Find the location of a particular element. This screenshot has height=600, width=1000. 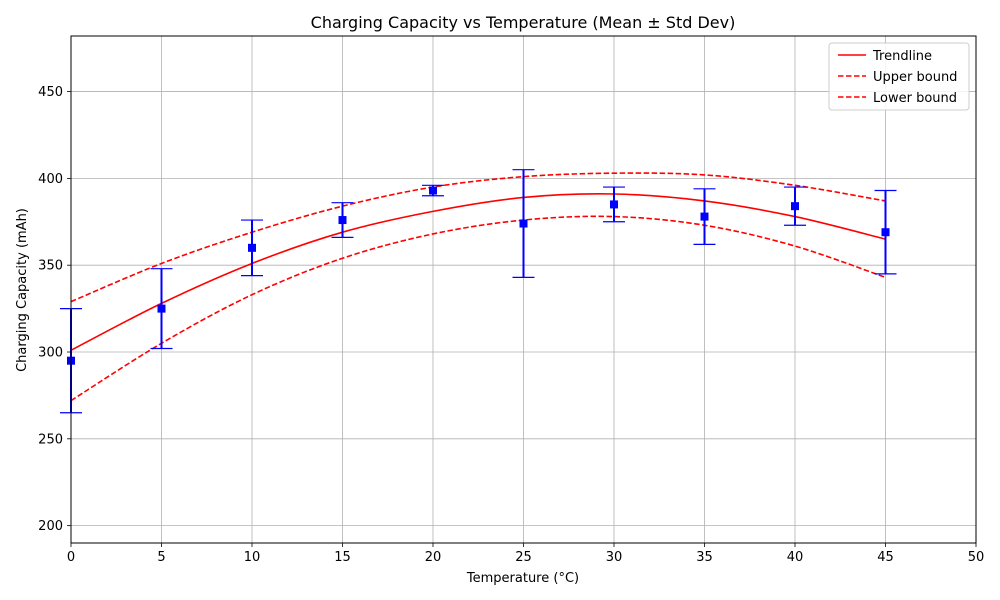

legend: Trendline Upper bound Lower bound is located at coordinates (899, 76).